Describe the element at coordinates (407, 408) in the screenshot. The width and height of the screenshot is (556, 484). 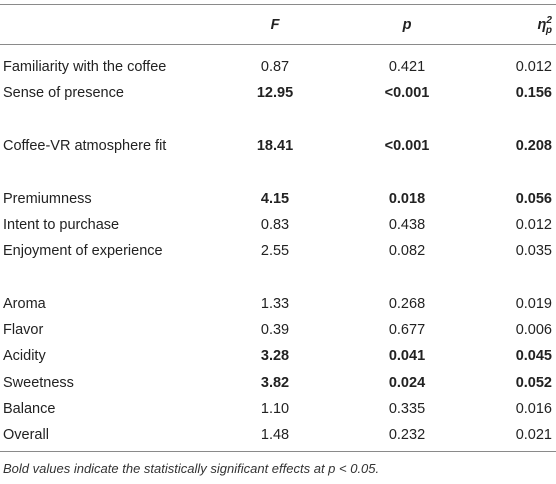
I see `p-value: 0.335` at that location.